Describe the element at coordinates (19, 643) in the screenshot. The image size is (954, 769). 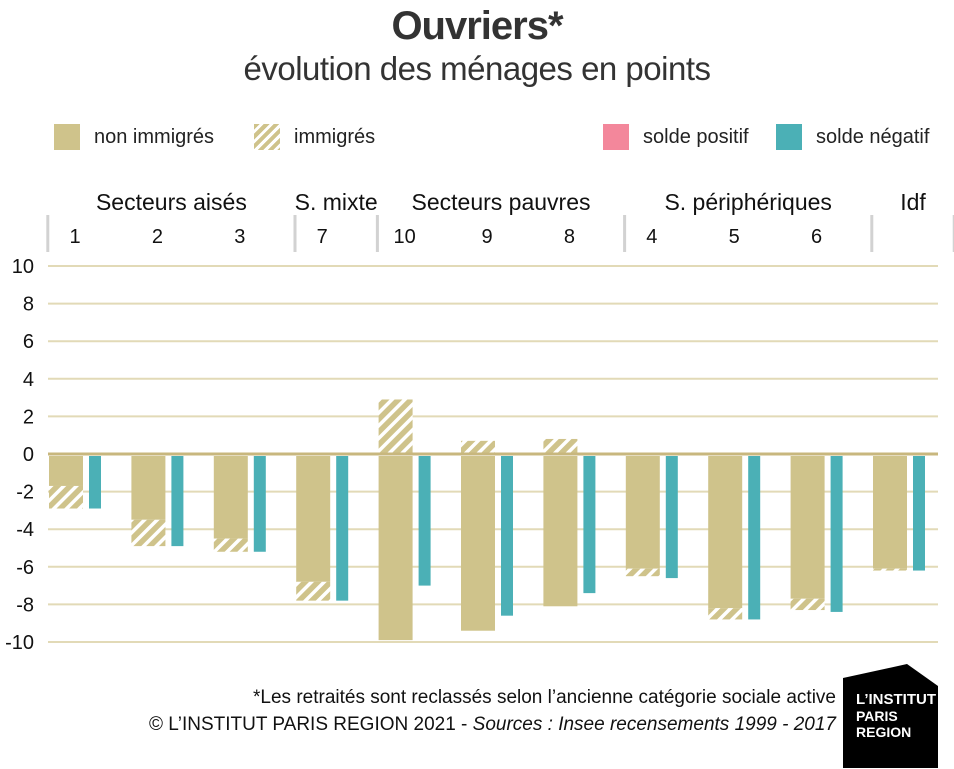
I see `y-tick-label: -10` at that location.